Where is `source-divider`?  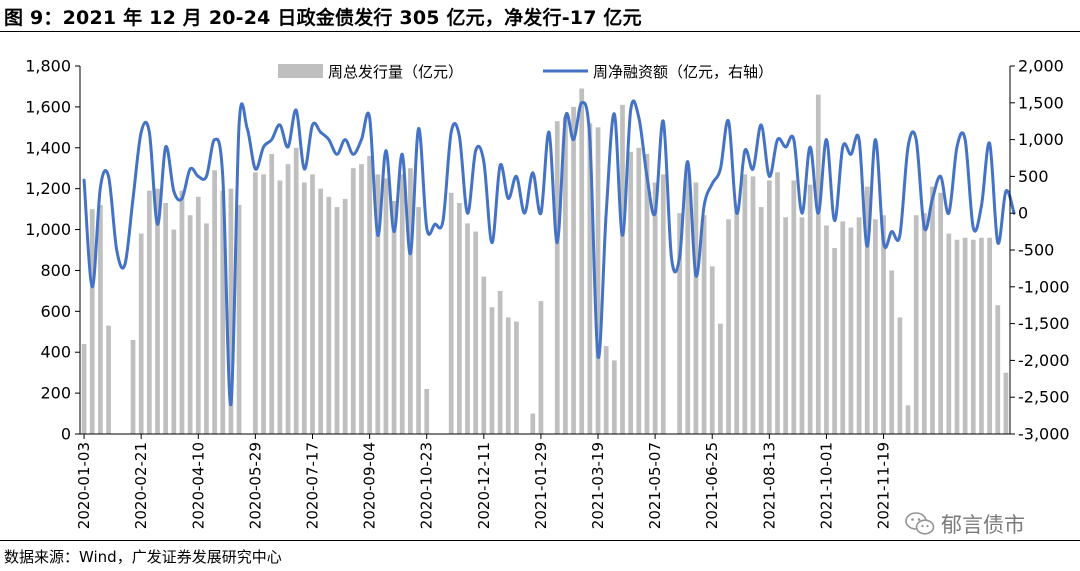
source-divider is located at coordinates (540, 540).